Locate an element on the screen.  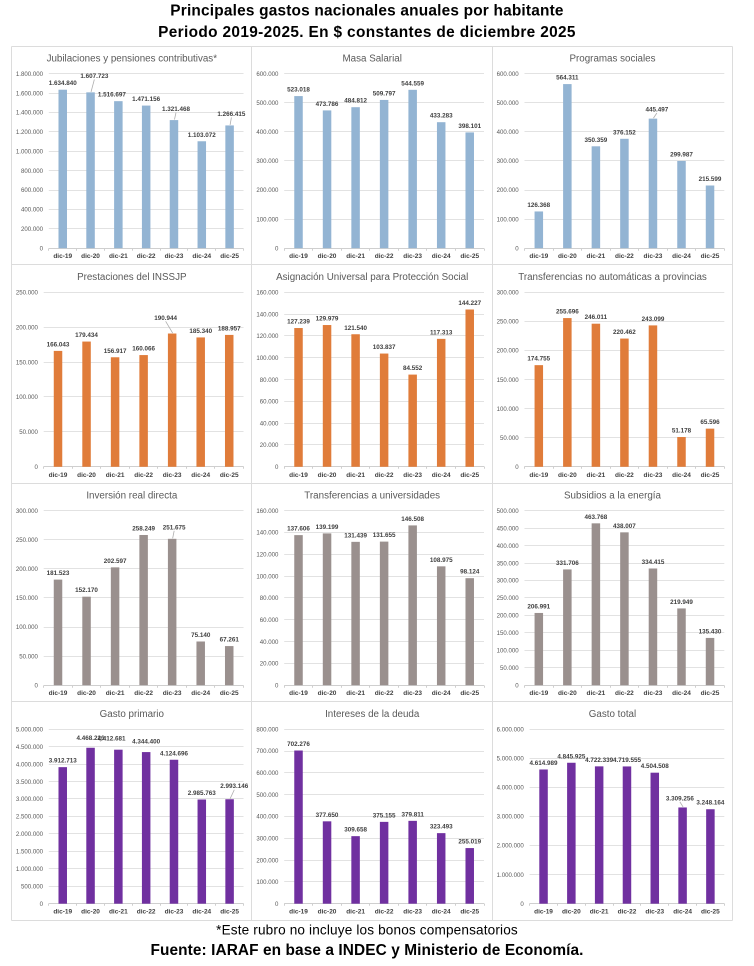
svg-text: 509.797 is located at coordinates (384, 93).